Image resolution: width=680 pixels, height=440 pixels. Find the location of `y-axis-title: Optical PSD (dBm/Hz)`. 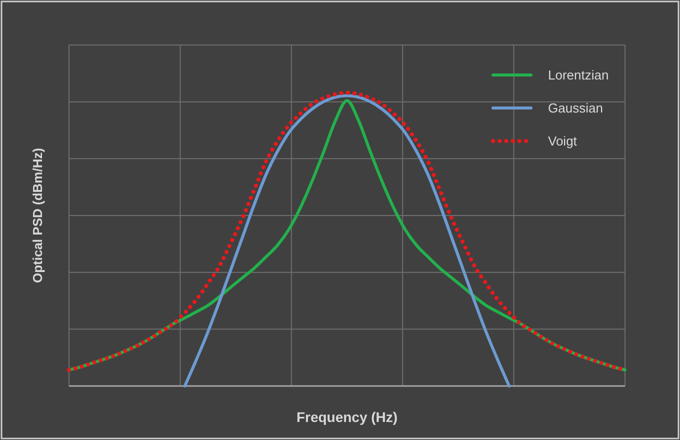

y-axis-title: Optical PSD (dBm/Hz) is located at coordinates (37, 216).